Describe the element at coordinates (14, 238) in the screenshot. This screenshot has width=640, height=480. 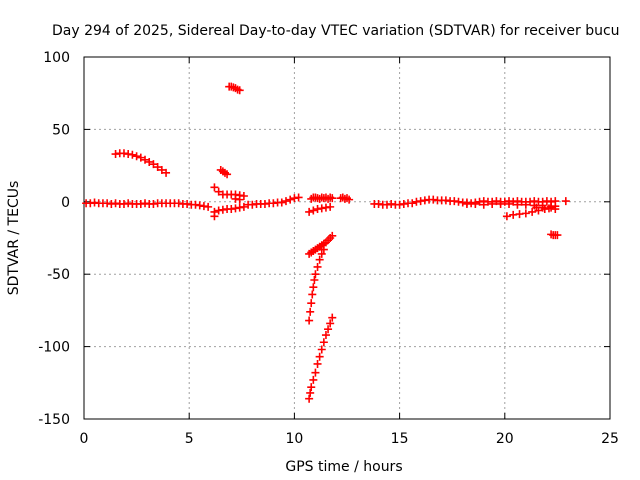
I see `y-axis-label: SDTVAR / TECUs` at that location.